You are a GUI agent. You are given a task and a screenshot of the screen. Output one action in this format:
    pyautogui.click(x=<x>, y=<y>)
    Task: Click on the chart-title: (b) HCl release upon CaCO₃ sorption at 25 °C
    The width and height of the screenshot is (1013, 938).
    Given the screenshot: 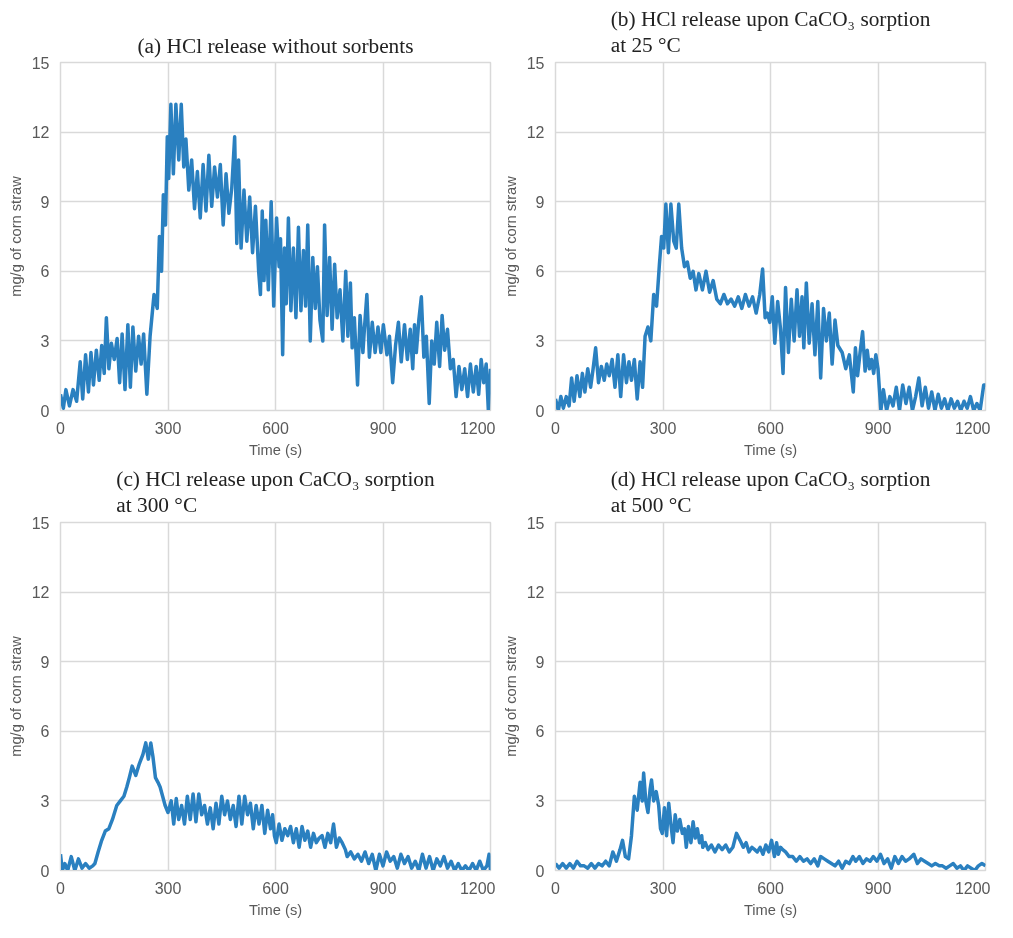 What is the action you would take?
    pyautogui.click(x=770, y=32)
    